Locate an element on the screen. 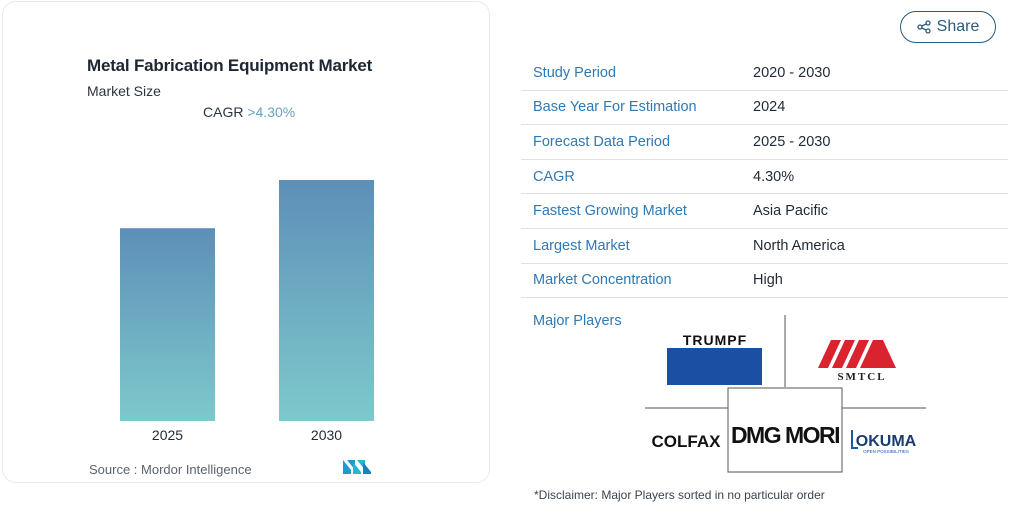 The width and height of the screenshot is (1015, 528). info-row-fastest-growing: Fastest Growing Market Asia Pacific is located at coordinates (764, 211).